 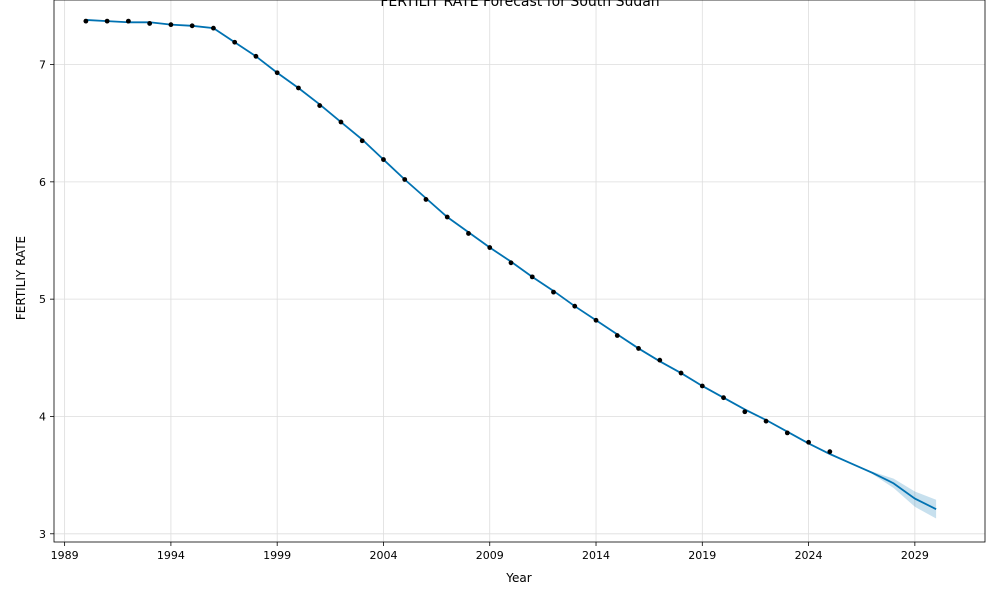 What do you see at coordinates (518, 578) in the screenshot?
I see `x-axis-label: Year` at bounding box center [518, 578].